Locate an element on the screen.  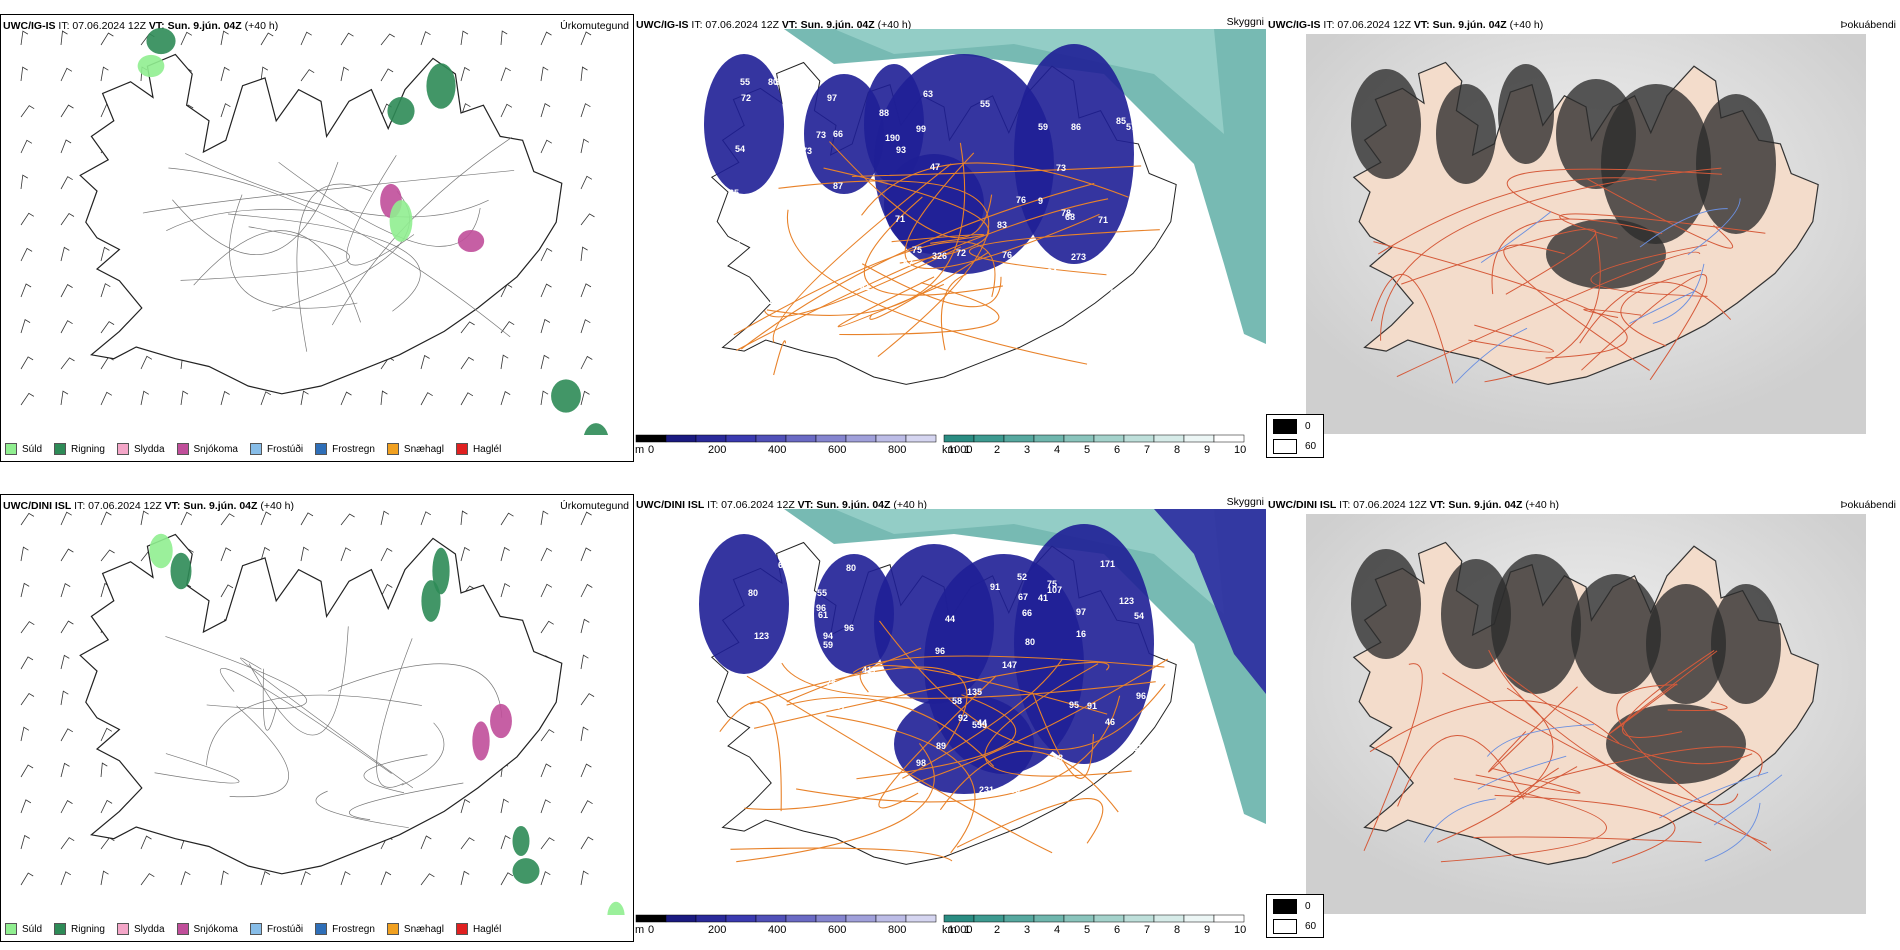
cloud-base-value: 555 is located at coordinates (979, 725).